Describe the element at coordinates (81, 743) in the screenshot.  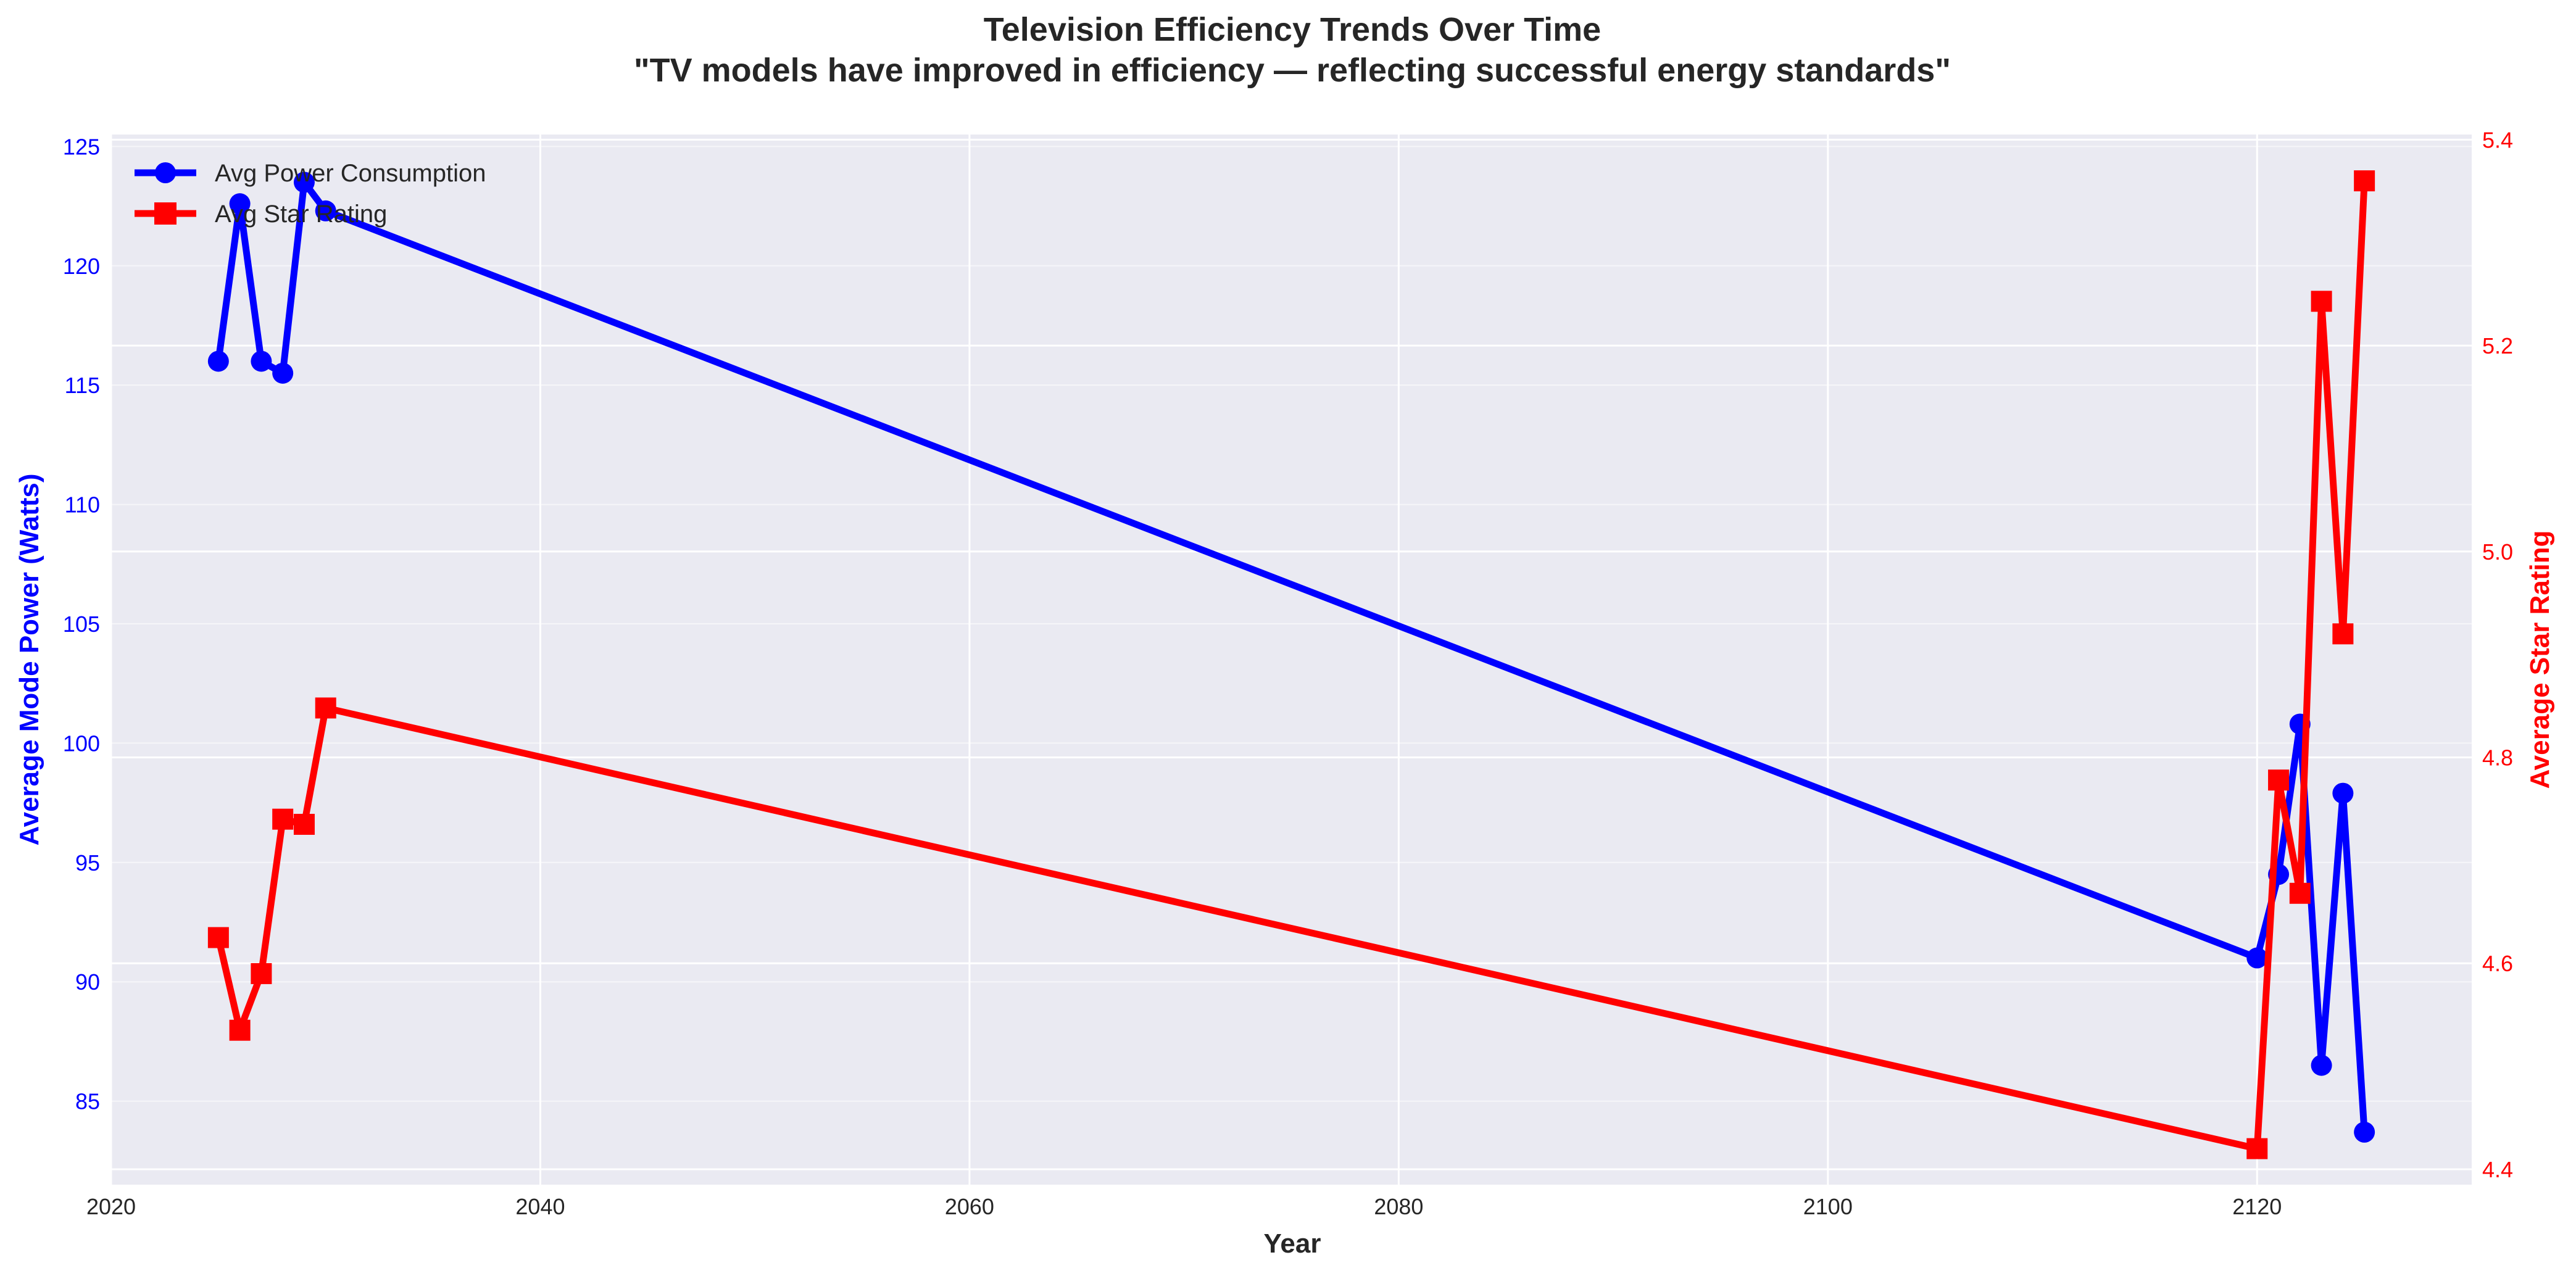
I see `y-left-tick-label: 100` at that location.